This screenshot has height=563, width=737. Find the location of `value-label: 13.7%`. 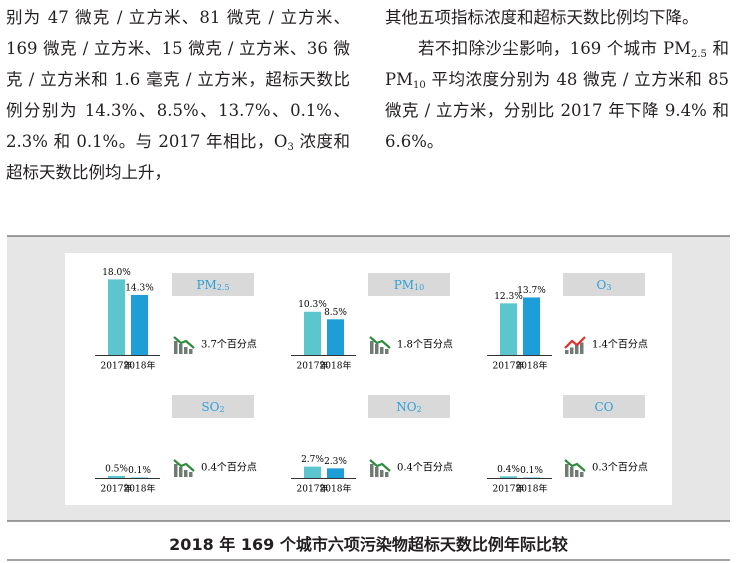

value-label: 13.7% is located at coordinates (531, 291).